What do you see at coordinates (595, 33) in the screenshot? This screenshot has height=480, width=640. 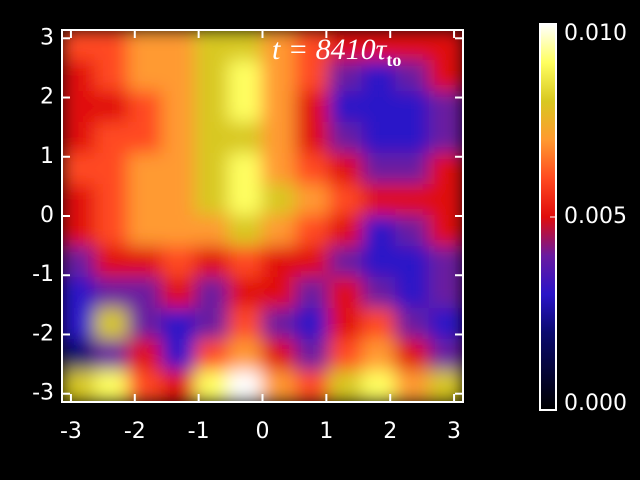 I see `colorbar-tick-label: 0.010` at bounding box center [595, 33].